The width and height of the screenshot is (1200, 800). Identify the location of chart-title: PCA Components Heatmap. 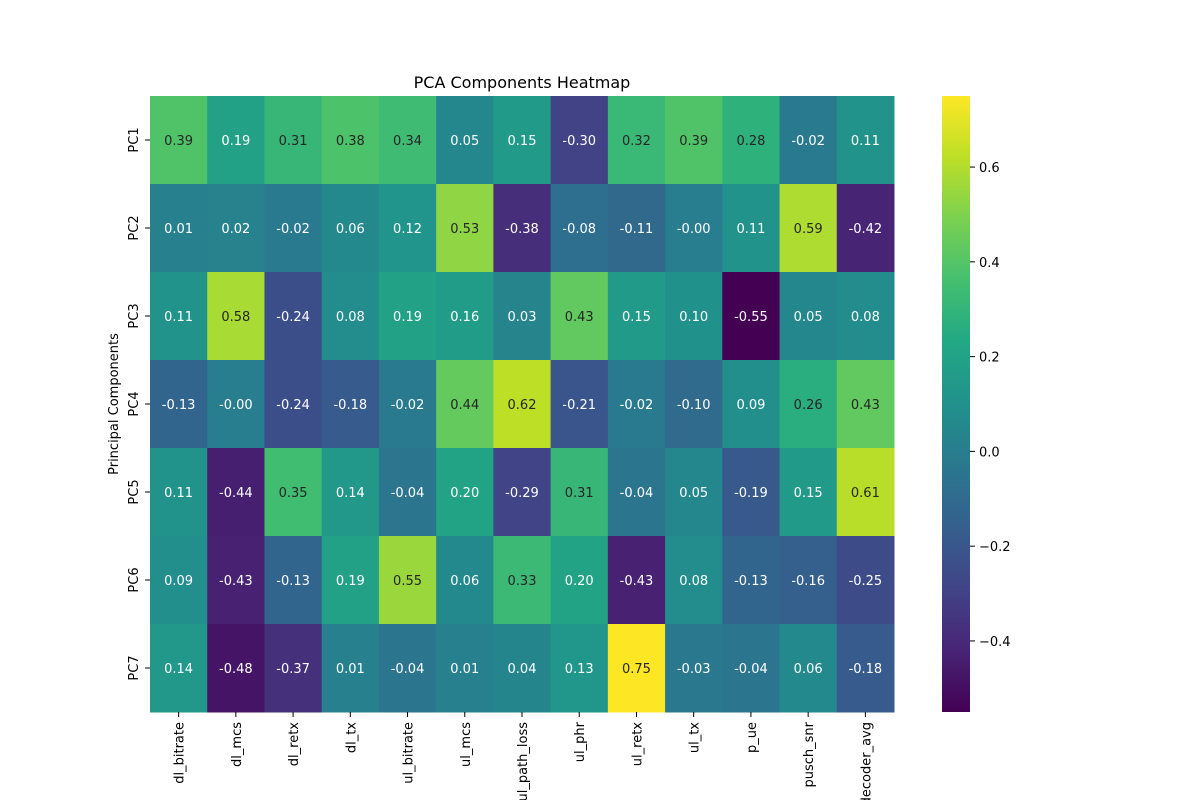
(522, 82).